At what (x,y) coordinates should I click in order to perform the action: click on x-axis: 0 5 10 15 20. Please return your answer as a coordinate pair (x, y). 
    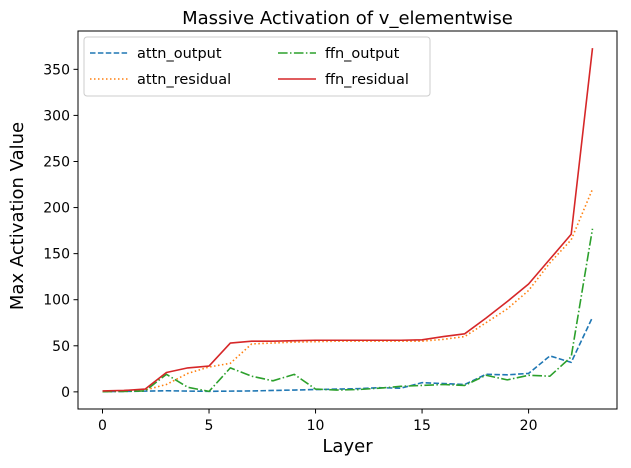
    Looking at the image, I should click on (318, 421).